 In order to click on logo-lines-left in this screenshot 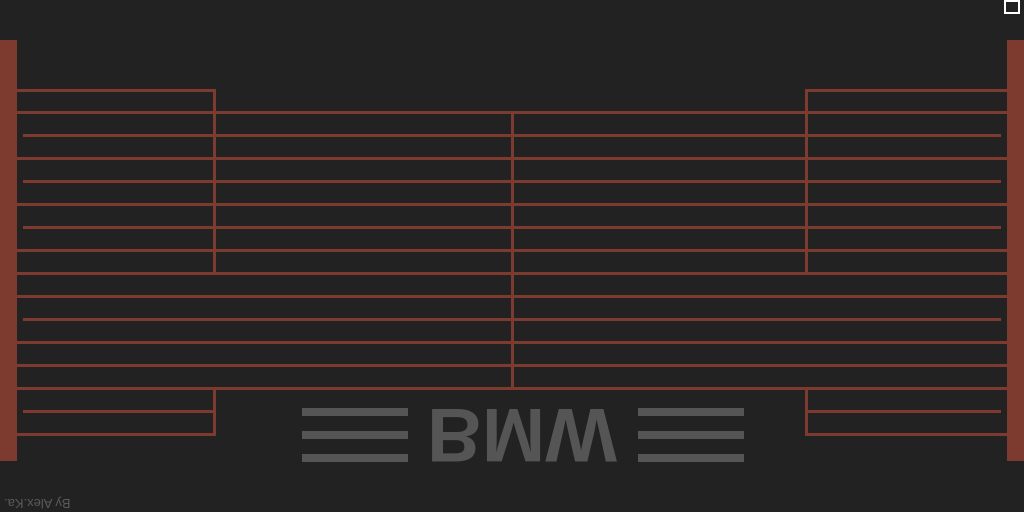, I will do `click(355, 437)`.